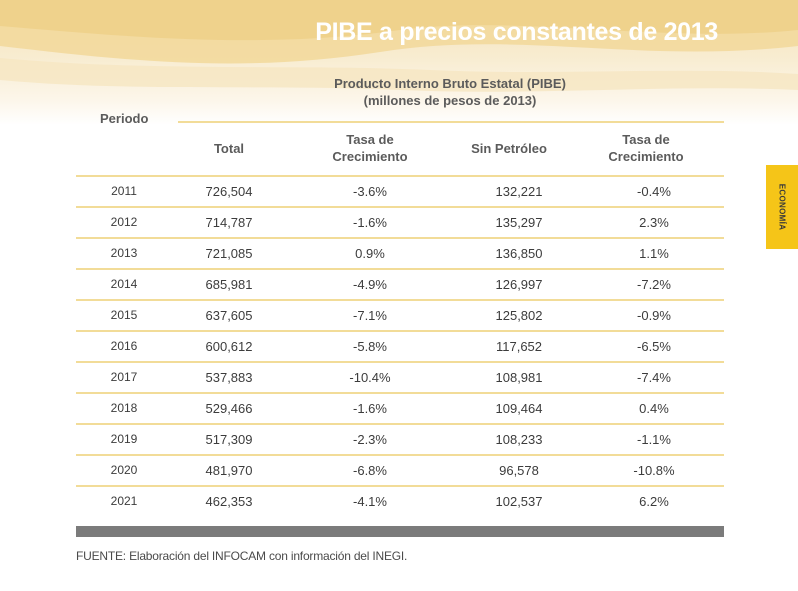 This screenshot has width=798, height=591. I want to click on cell-tasa-total: -5.8%, so click(370, 346).